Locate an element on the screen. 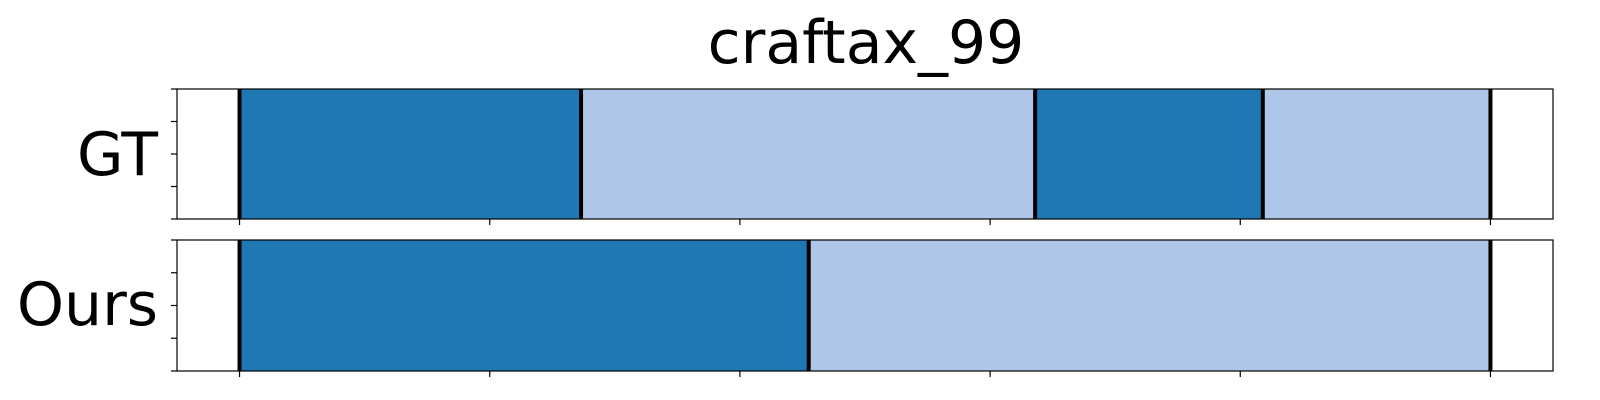  chart-title: craftax_99 is located at coordinates (866, 43).